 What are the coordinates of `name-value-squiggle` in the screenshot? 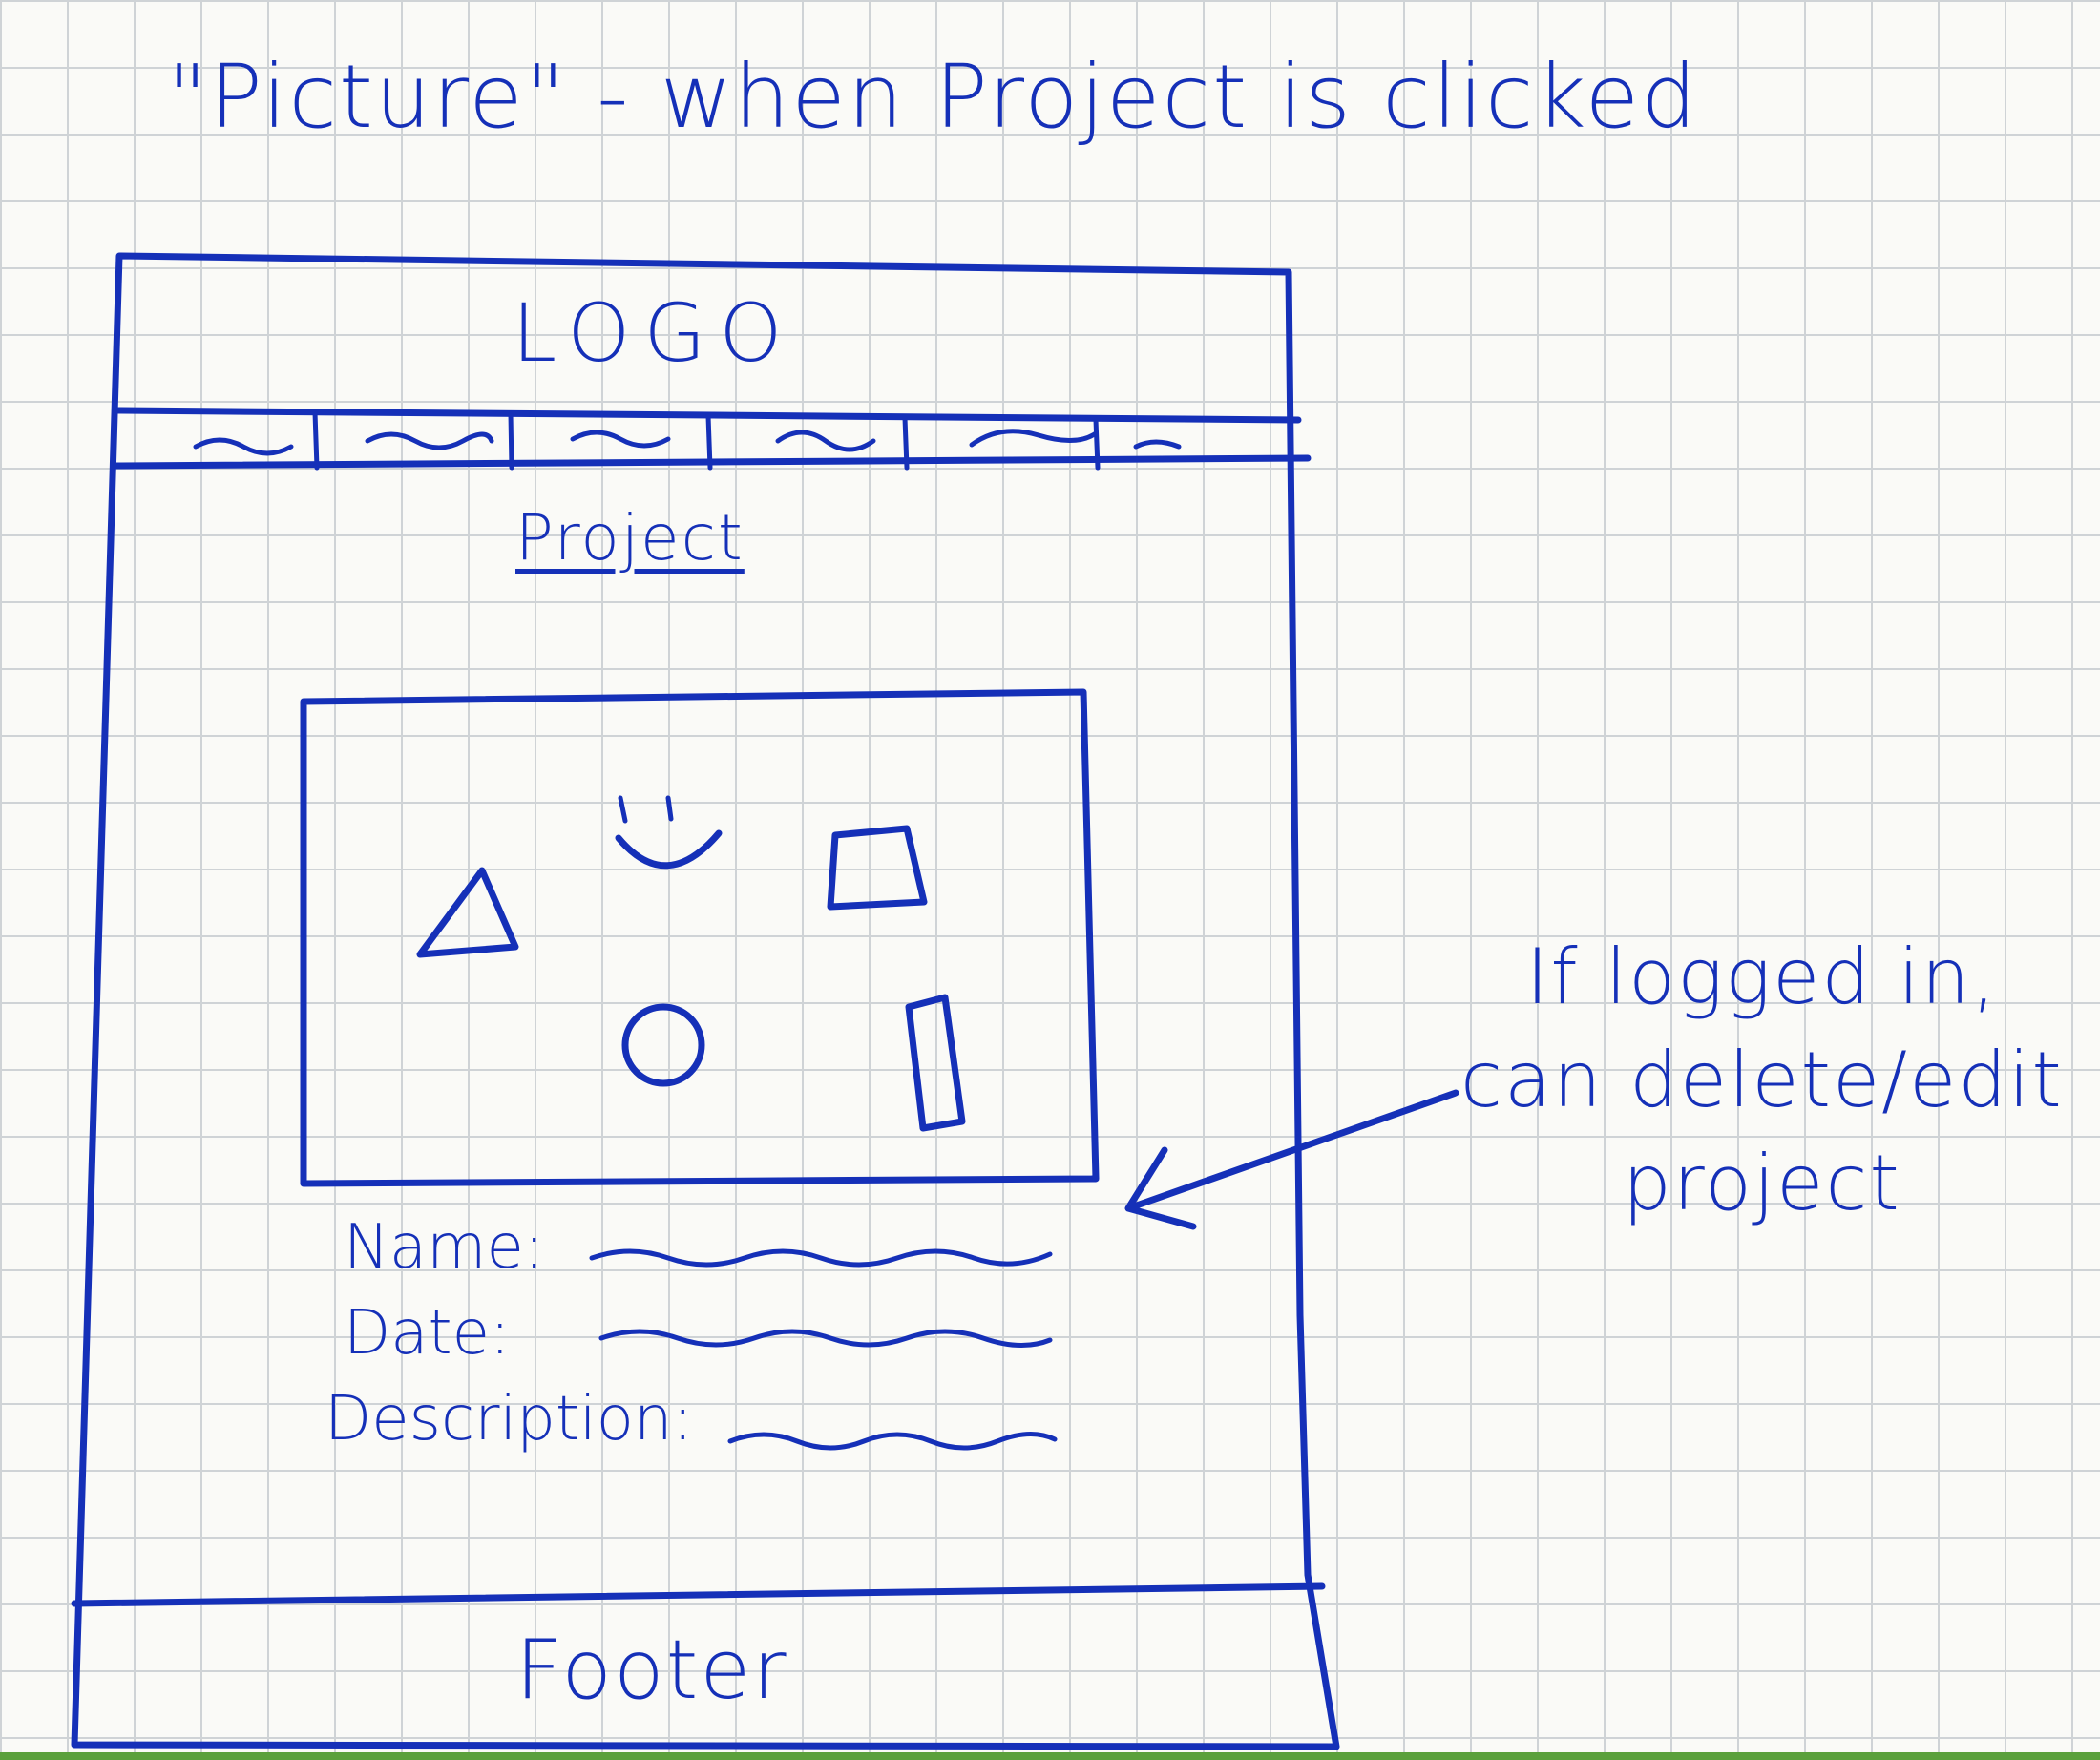 It's located at (821, 1258).